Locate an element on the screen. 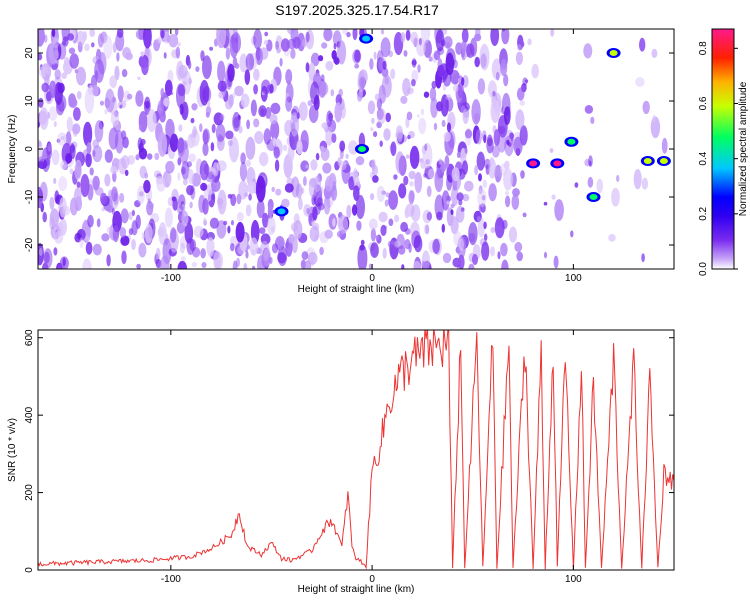 This screenshot has height=600, width=750. colorbar-tick-label: 0.8 is located at coordinates (703, 48).